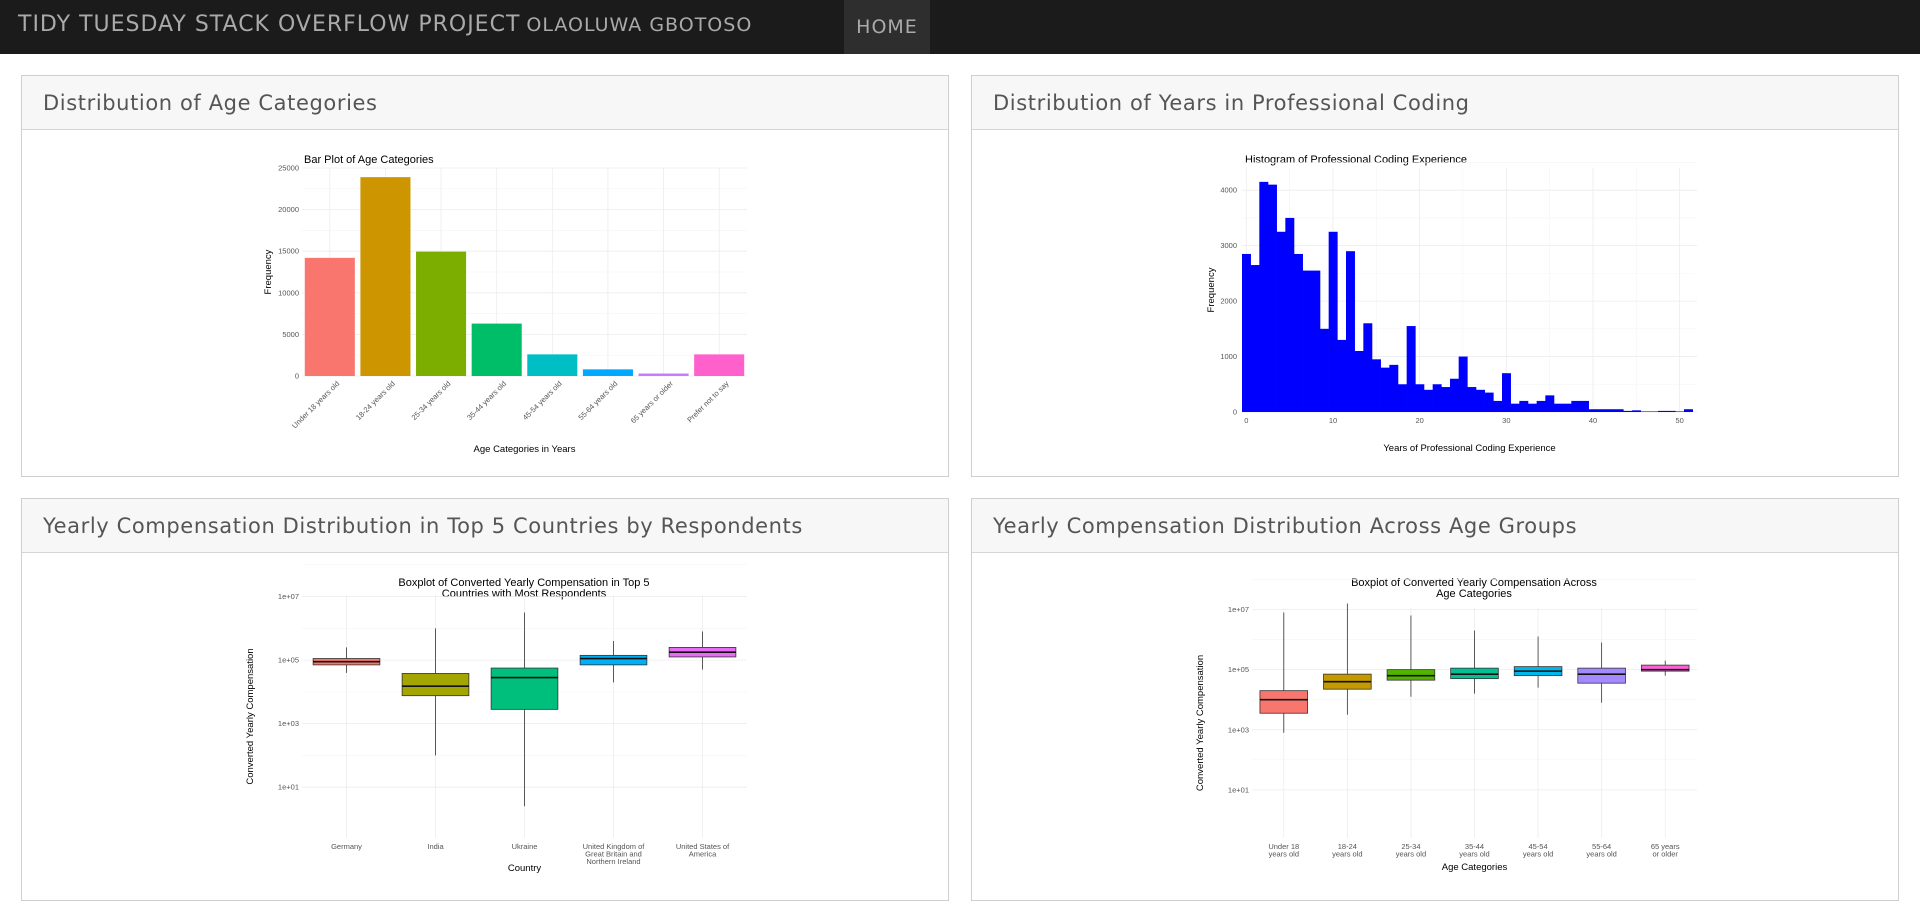 The image size is (1920, 922). What do you see at coordinates (1474, 594) in the screenshot?
I see `chart-title: Age Categories` at bounding box center [1474, 594].